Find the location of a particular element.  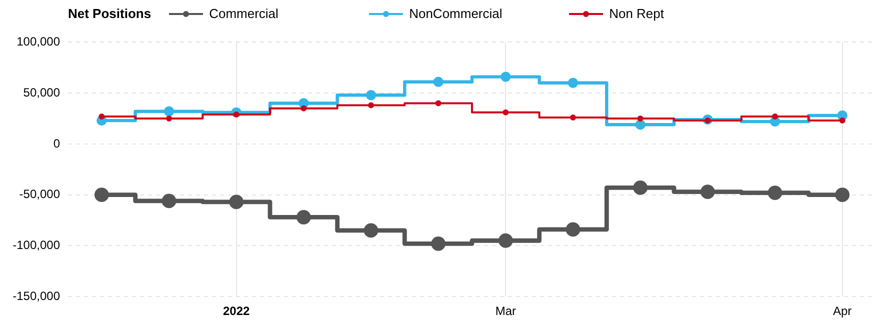

legend-label: NonCommercial is located at coordinates (455, 13).